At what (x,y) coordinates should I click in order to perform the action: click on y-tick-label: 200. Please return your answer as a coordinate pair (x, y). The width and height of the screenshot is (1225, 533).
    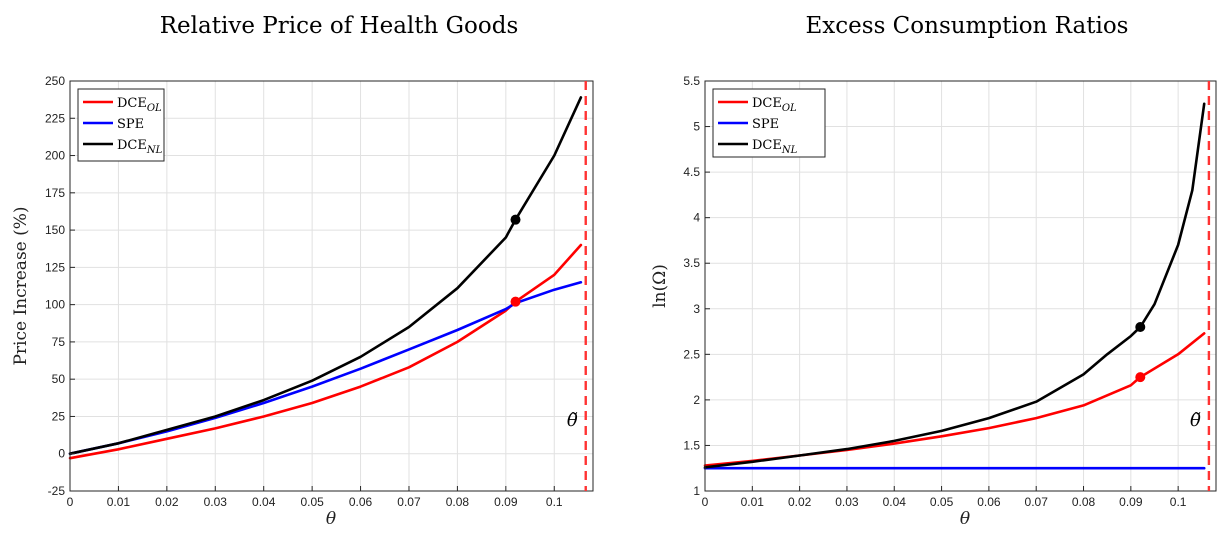
    Looking at the image, I should click on (55, 156).